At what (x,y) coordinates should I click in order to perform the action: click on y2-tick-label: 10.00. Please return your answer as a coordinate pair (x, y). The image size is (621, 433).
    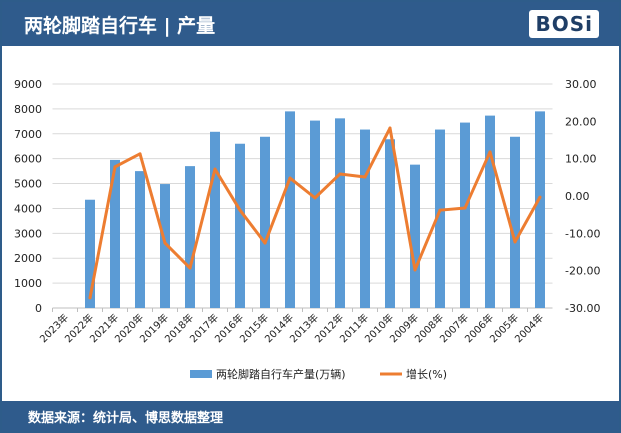
    Looking at the image, I should click on (581, 159).